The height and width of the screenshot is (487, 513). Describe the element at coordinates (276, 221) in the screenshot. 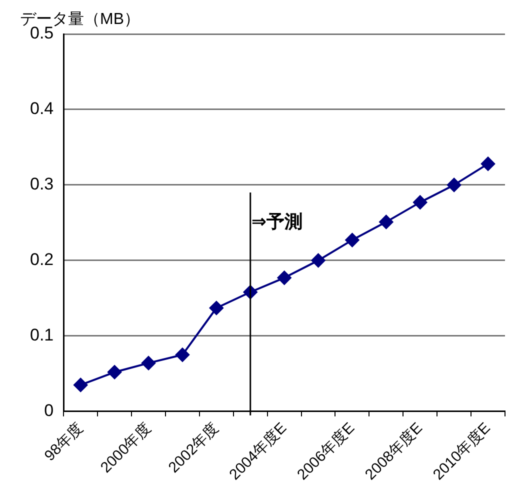

I see `annotation: ⇒予測` at that location.